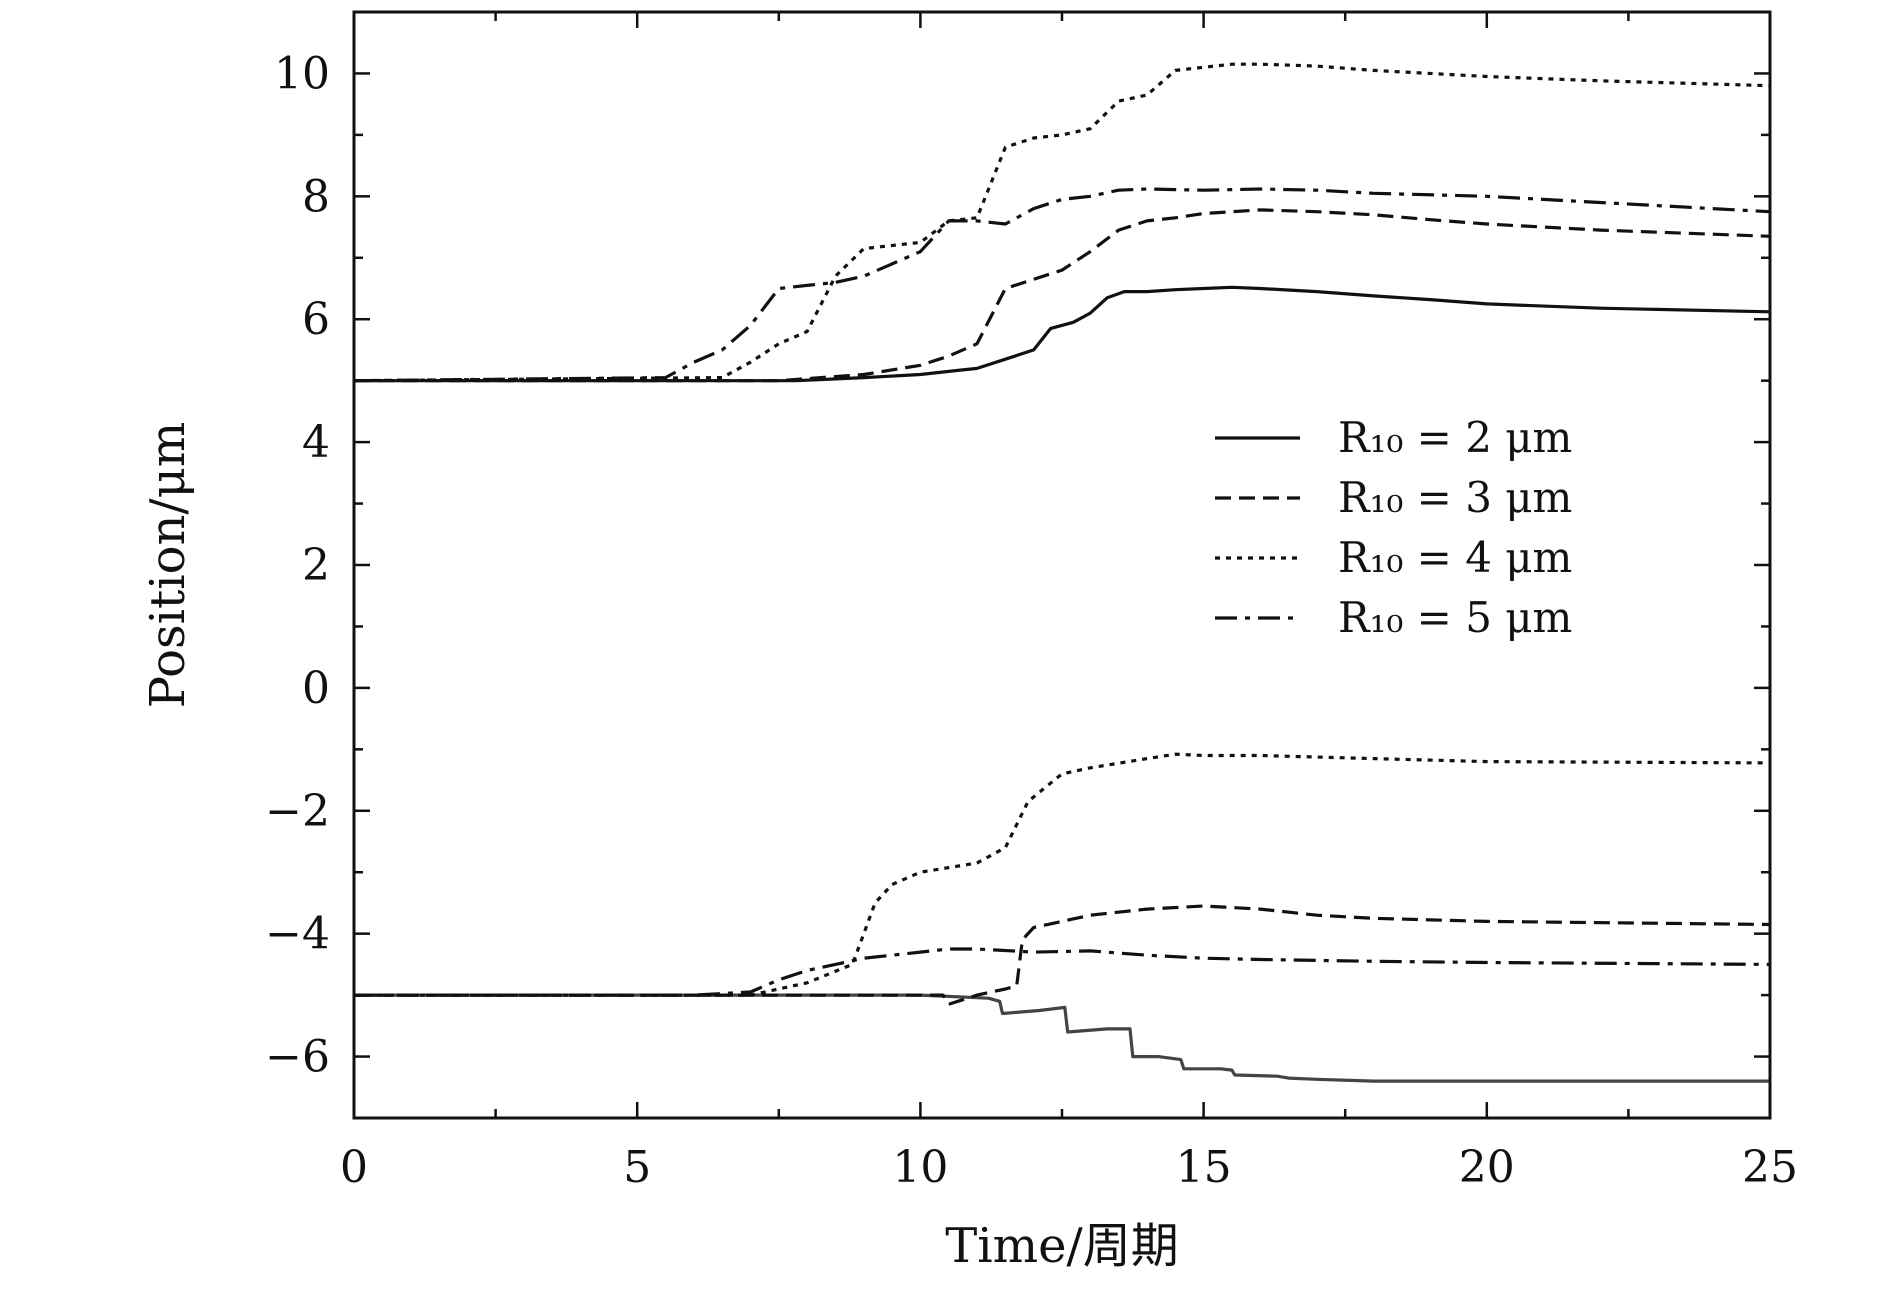  Describe the element at coordinates (297, 811) in the screenshot. I see `y-tick-label: −2` at that location.